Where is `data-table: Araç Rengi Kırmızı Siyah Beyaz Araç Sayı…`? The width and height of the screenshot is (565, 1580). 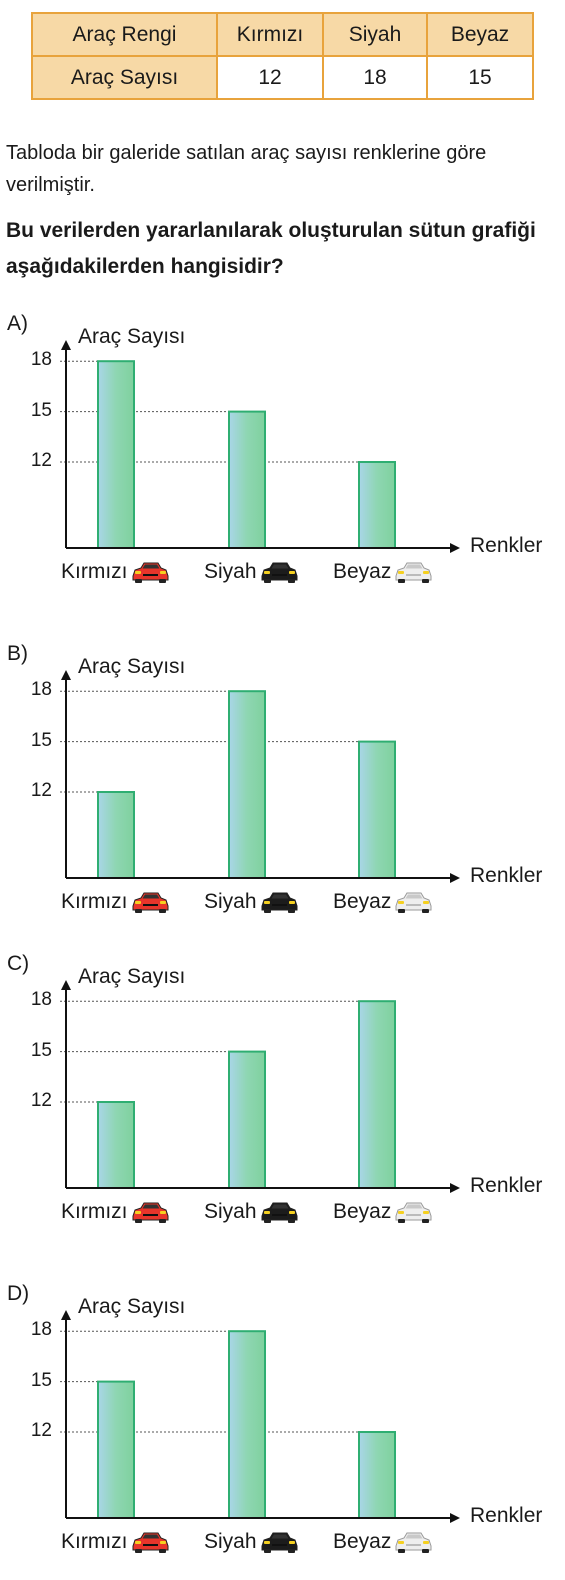 data-table: Araç Rengi Kırmızı Siyah Beyaz Araç Sayı… is located at coordinates (282, 56).